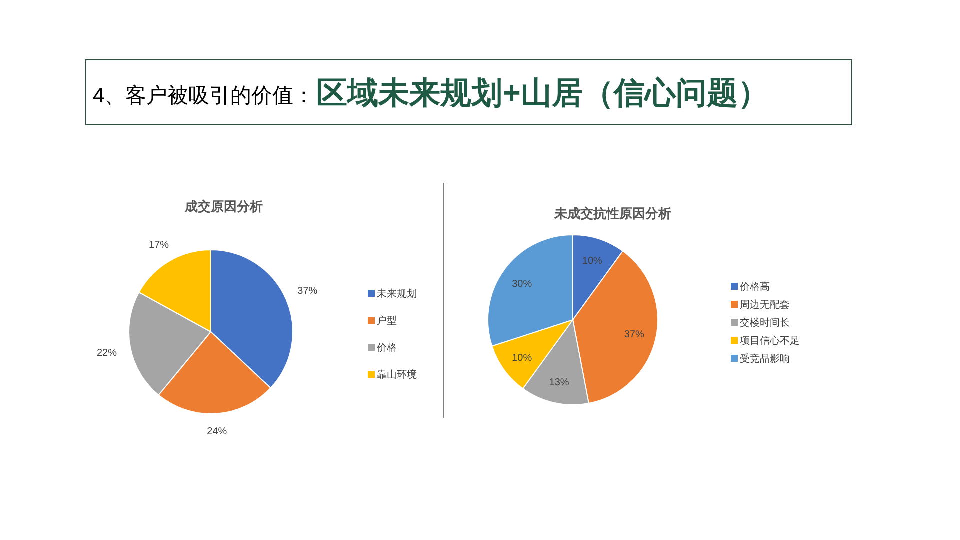 Image resolution: width=960 pixels, height=540 pixels. What do you see at coordinates (387, 321) in the screenshot?
I see `legend-label: 户型` at bounding box center [387, 321].